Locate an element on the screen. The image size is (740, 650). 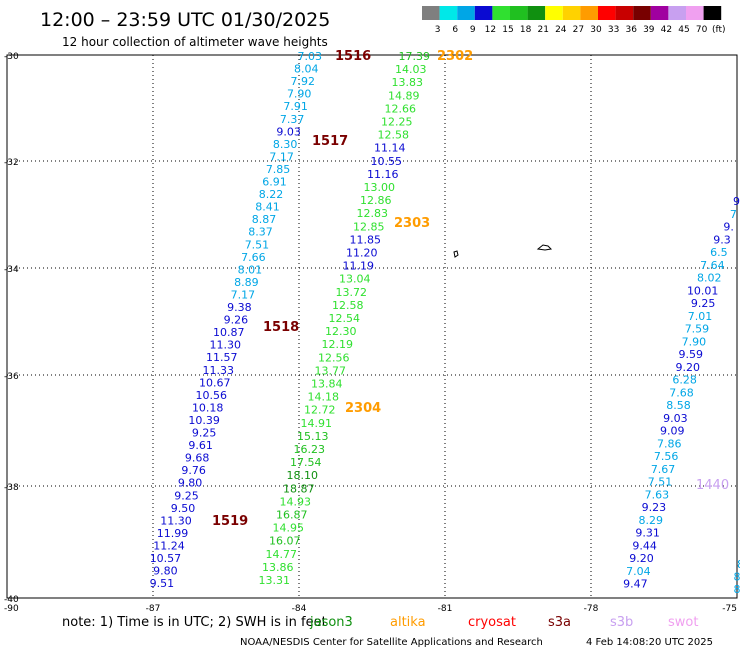
swh-value: 13.00 is located at coordinates (380, 187).